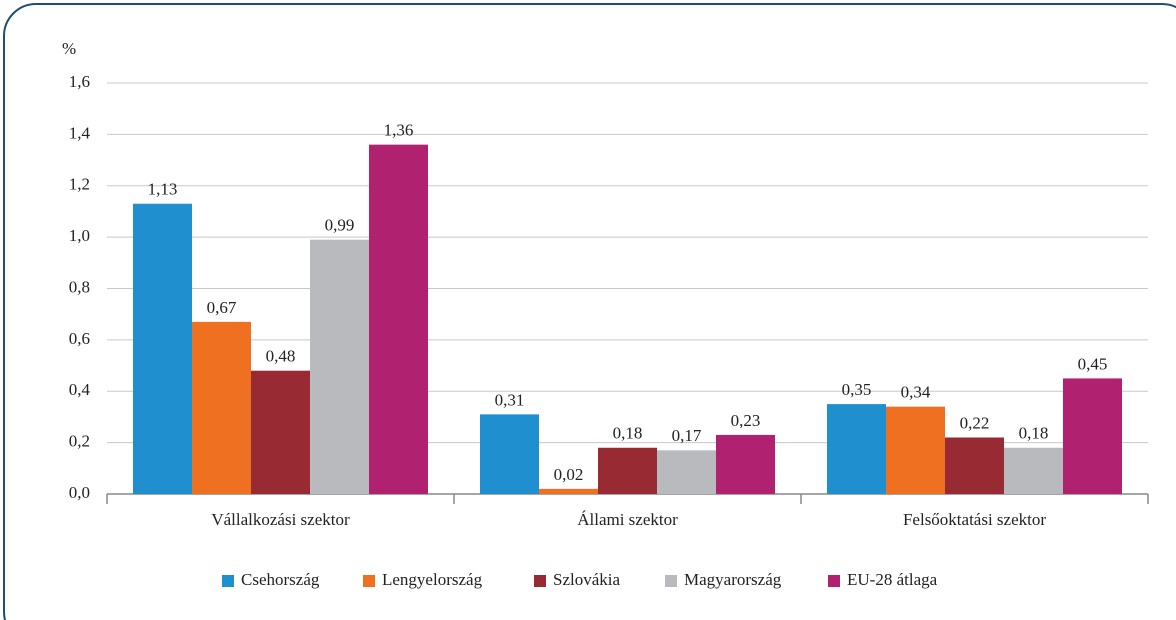  Describe the element at coordinates (399, 130) in the screenshot. I see `data-label: 1,36` at that location.